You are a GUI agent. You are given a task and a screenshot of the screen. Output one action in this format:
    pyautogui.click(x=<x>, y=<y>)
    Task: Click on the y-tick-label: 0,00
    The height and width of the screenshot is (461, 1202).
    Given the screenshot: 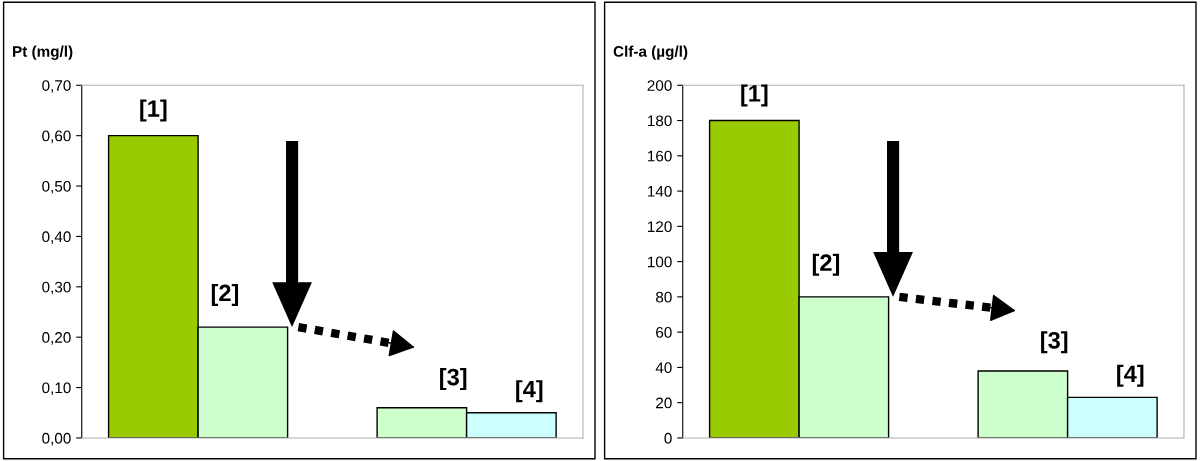 What is the action you would take?
    pyautogui.click(x=56, y=439)
    